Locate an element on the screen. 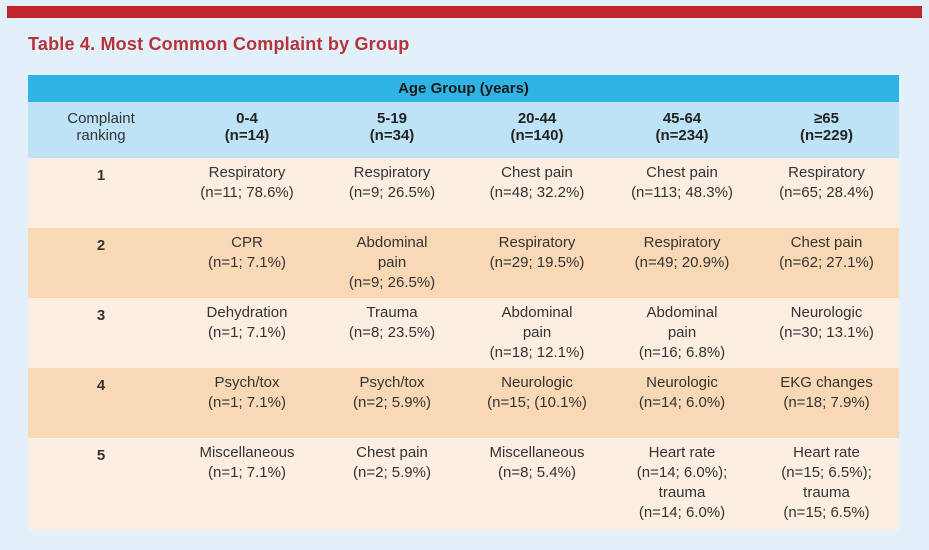 This screenshot has width=929, height=550. top-accent-bar is located at coordinates (464, 12).